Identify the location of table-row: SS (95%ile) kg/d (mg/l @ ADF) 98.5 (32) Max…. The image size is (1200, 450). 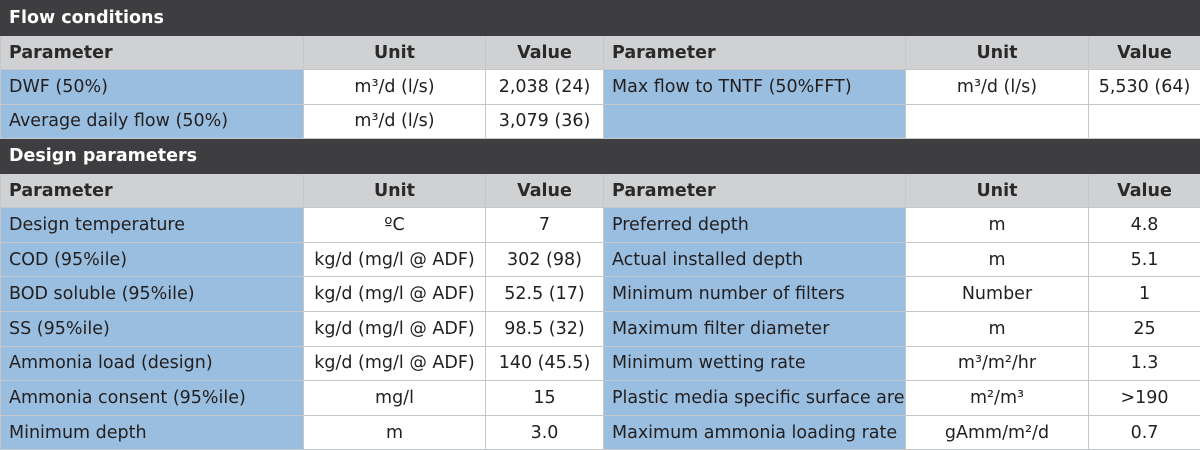
(600, 328).